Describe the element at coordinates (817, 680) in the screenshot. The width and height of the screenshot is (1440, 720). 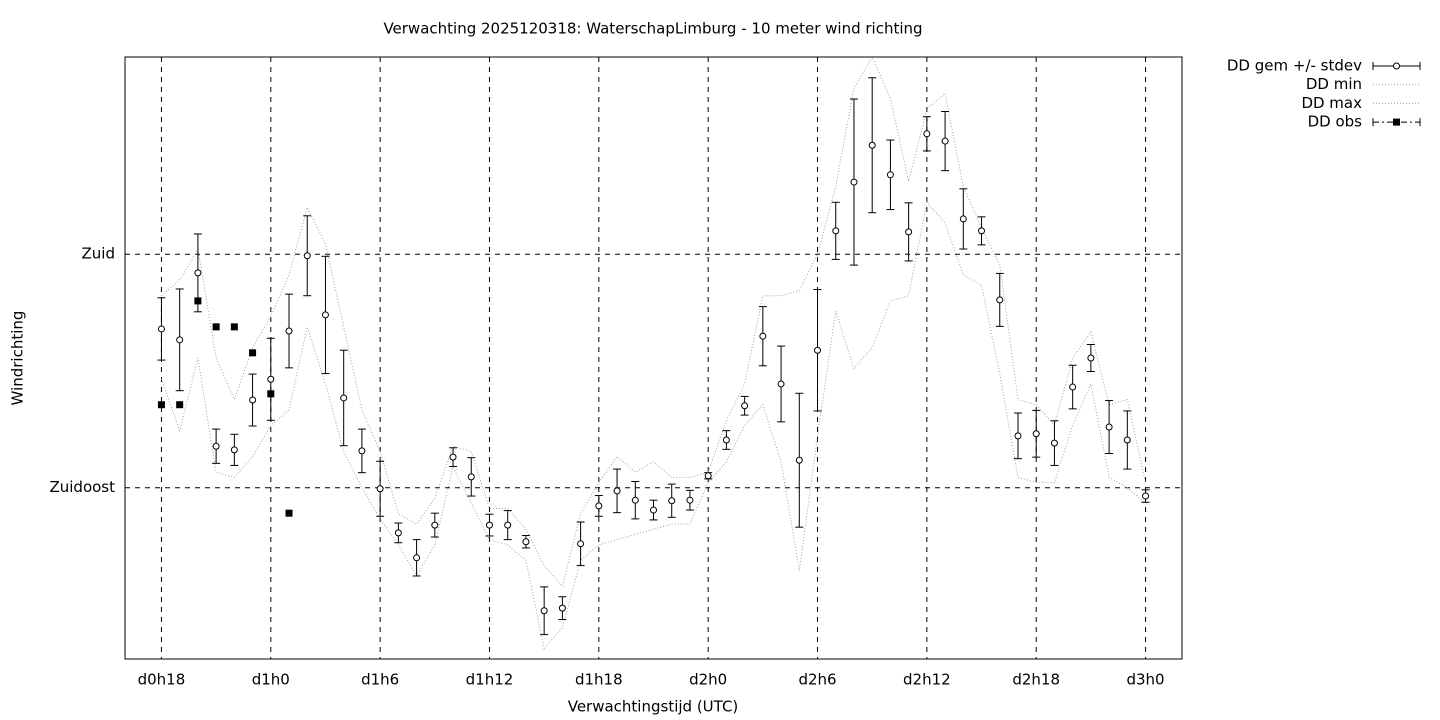
I see `x-tick-label: d2h6` at that location.